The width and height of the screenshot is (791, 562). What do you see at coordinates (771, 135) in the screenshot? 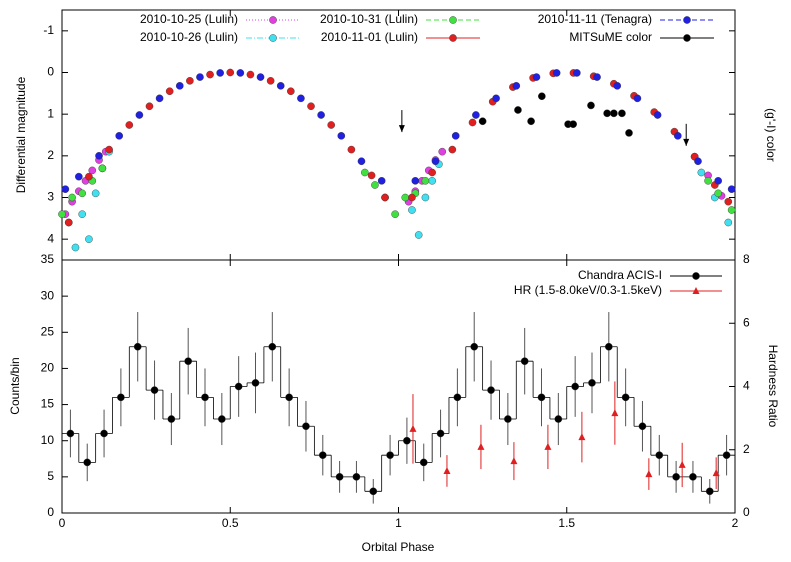
I see `y2-axis-label: (g'-I) color` at bounding box center [771, 135].